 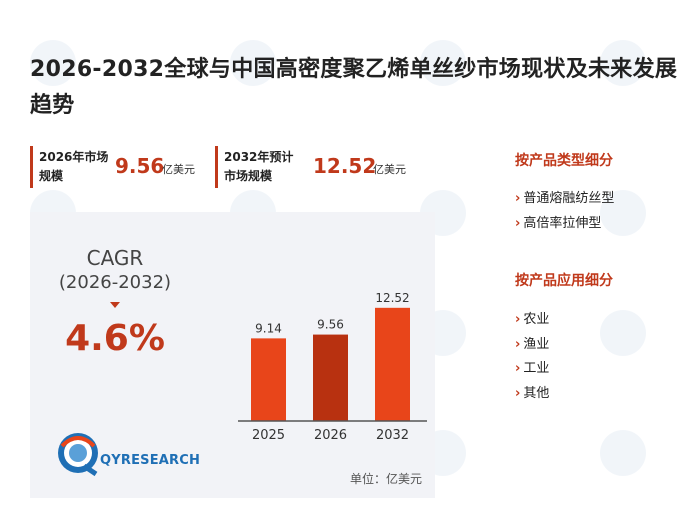 I want to click on segment-by-type-list: › 普通熔融纺丝型 › 高倍率拉伸型, so click(x=564, y=211).